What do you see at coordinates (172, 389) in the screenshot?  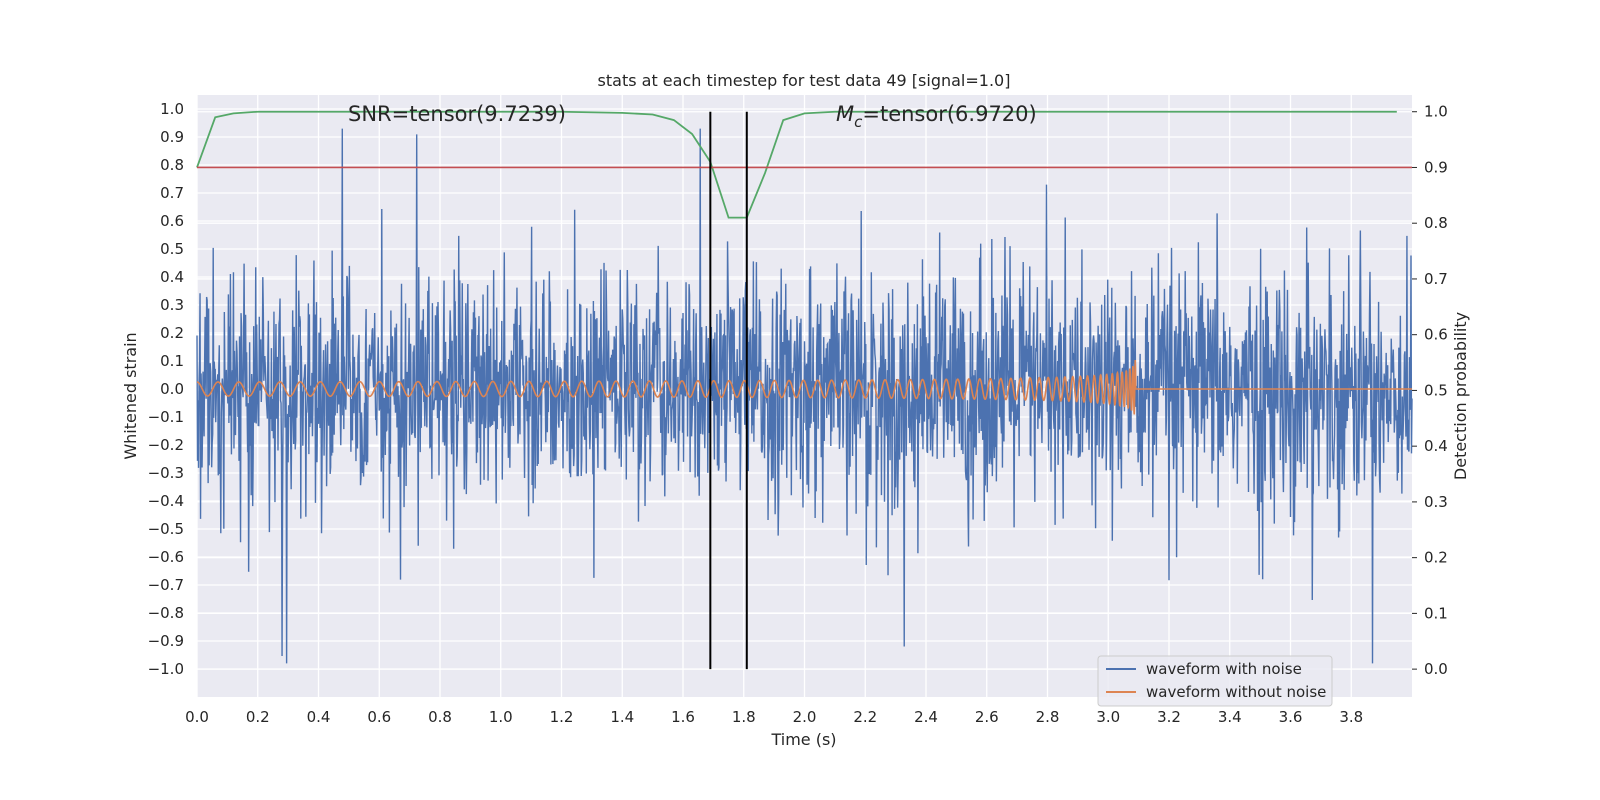 I see `y-left-tick-label: 0.0` at bounding box center [172, 389].